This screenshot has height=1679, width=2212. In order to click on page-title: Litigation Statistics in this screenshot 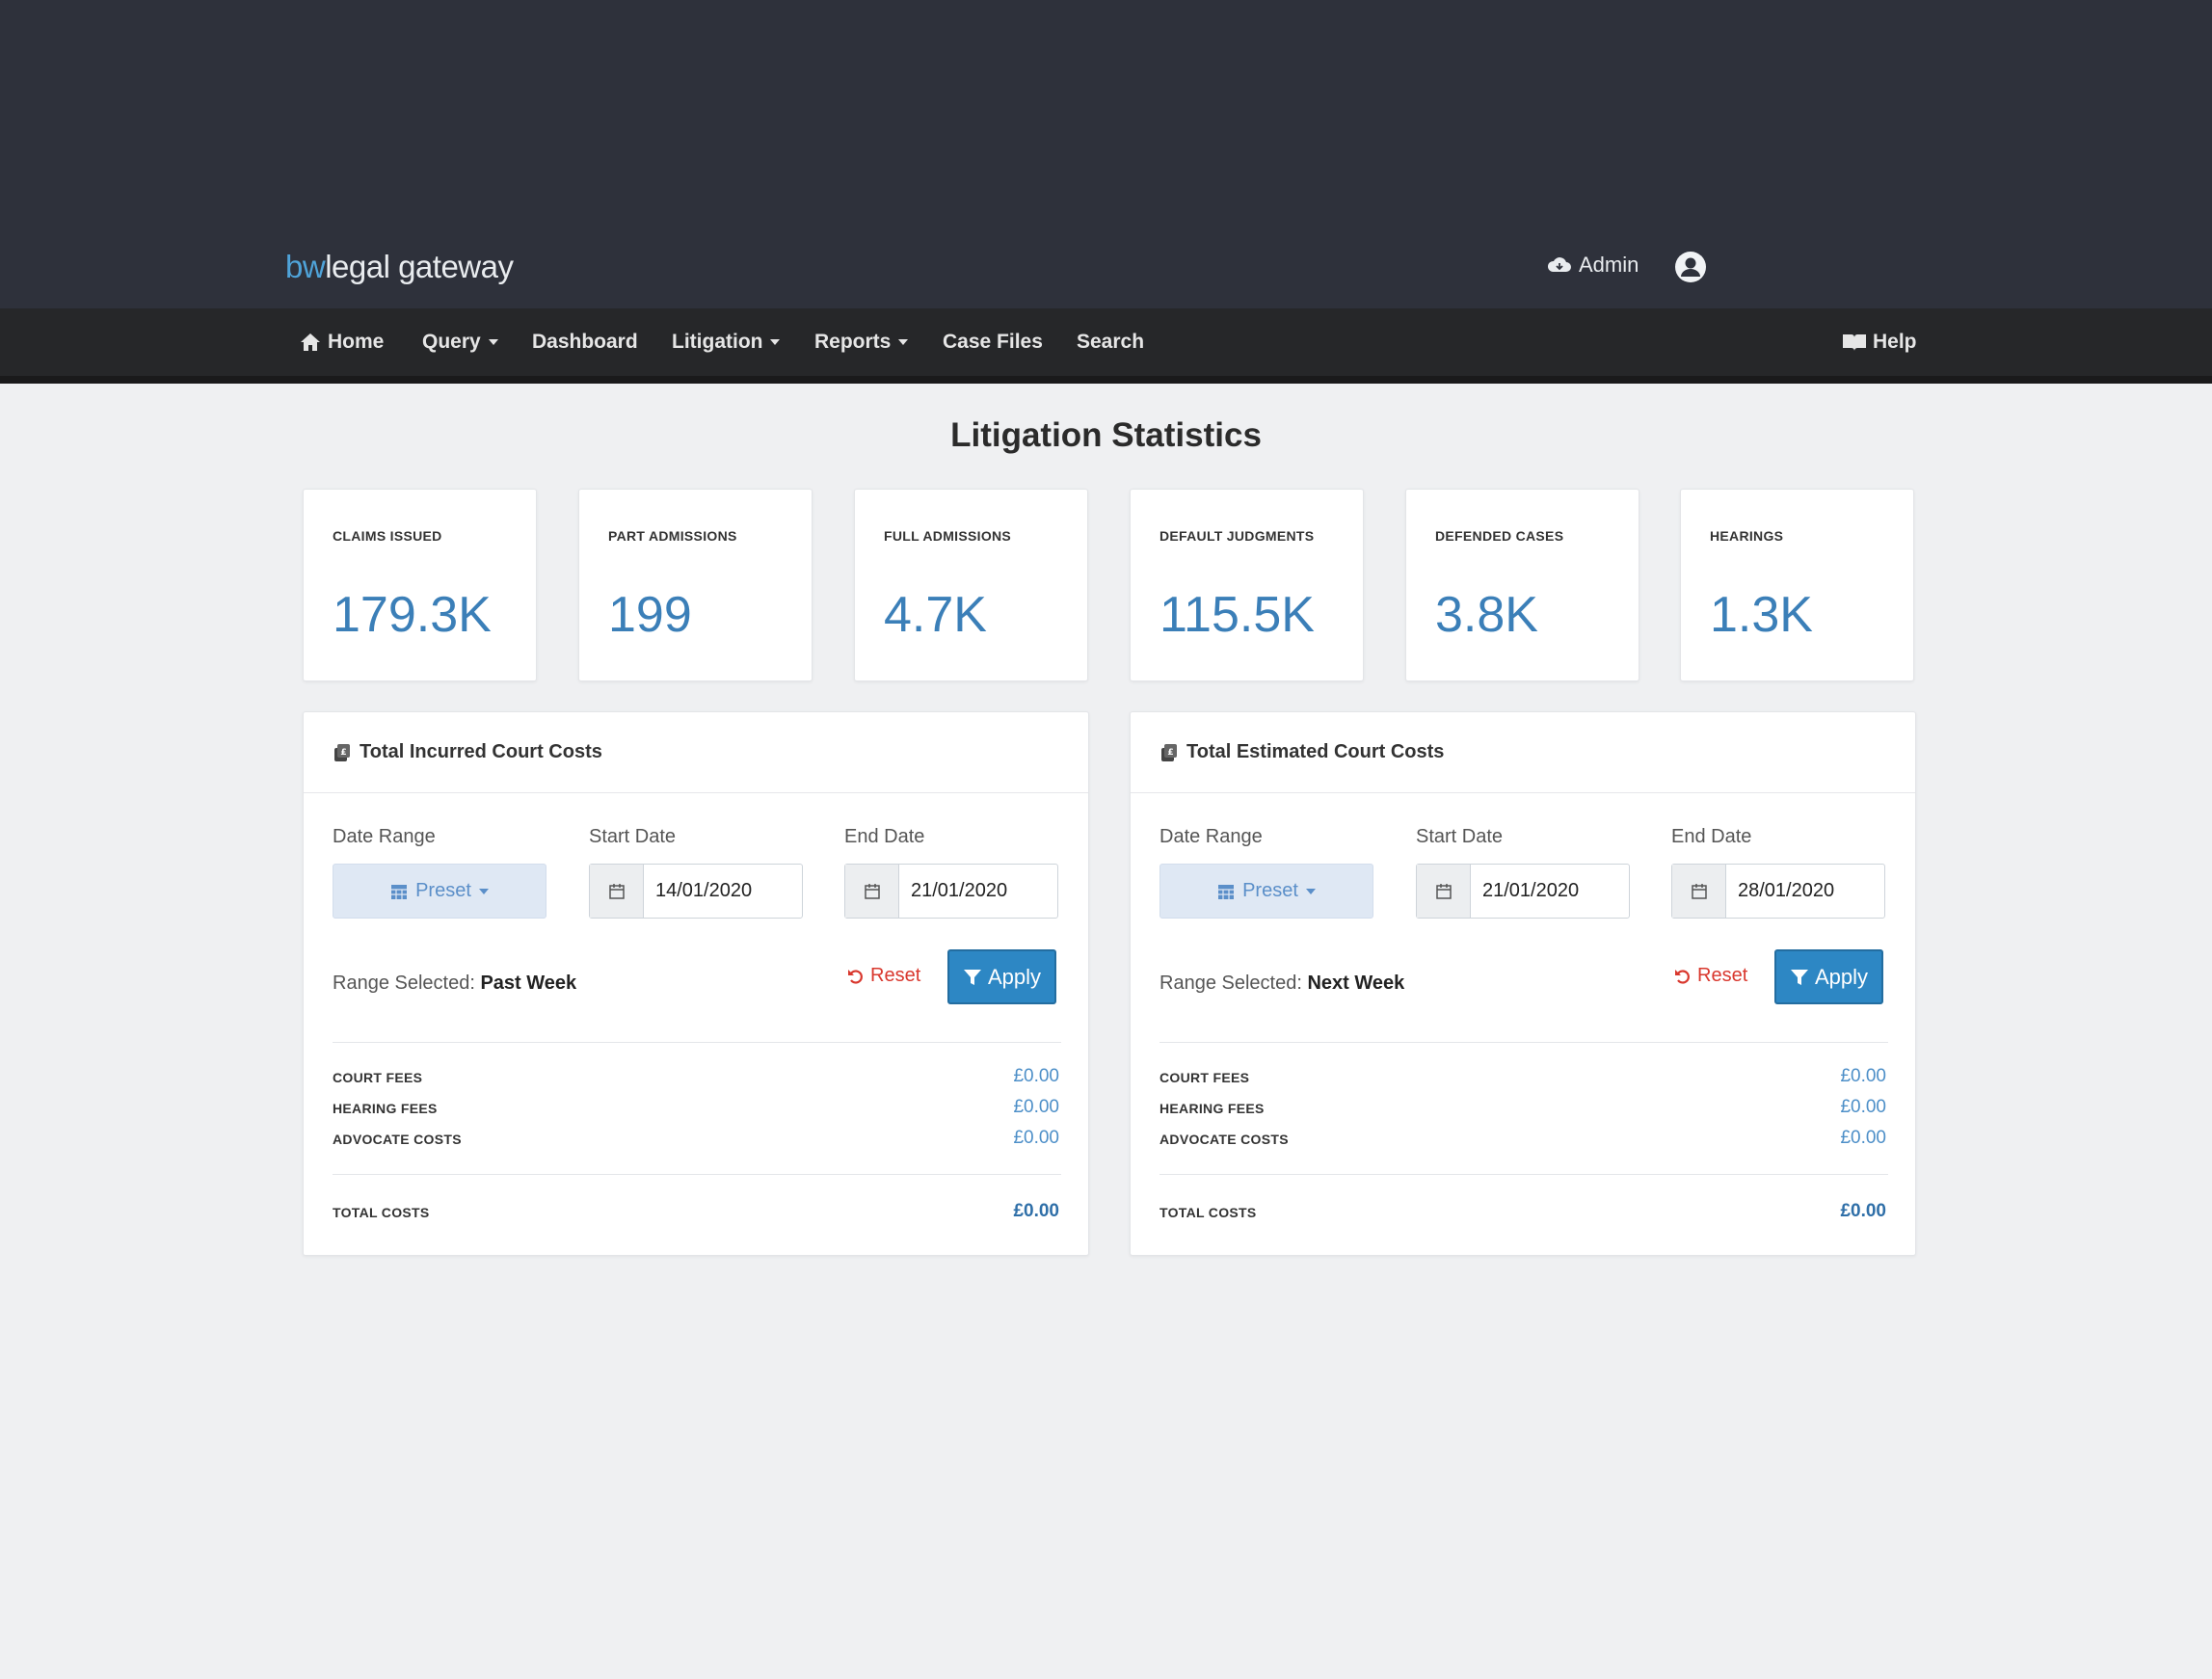, I will do `click(1106, 435)`.